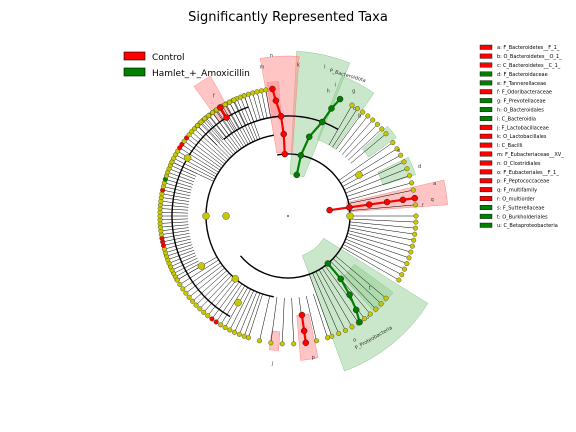  Describe the element at coordinates (354, 109) in the screenshot. I see `clade-letter-c: c` at that location.